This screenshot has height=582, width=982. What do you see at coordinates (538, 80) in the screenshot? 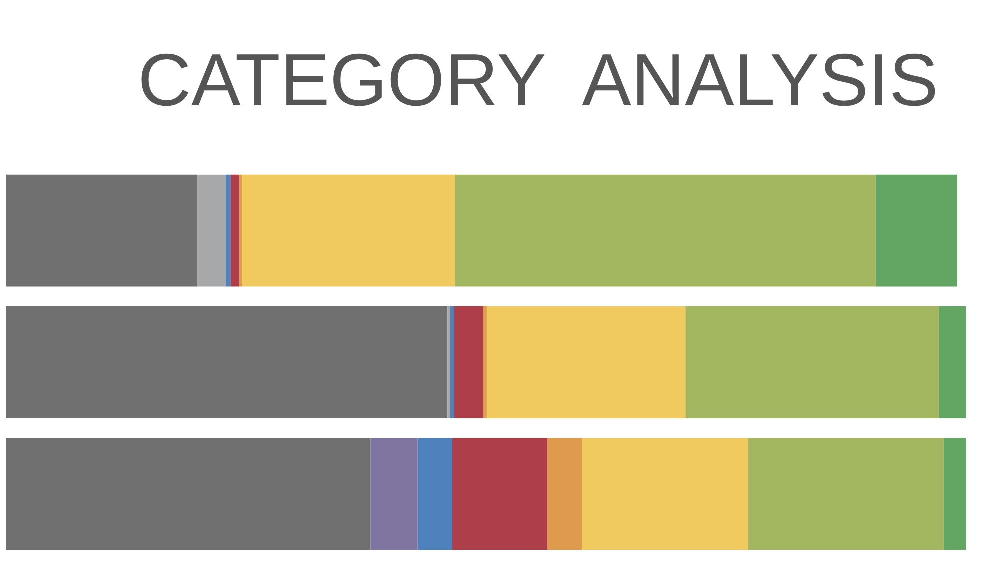
I see `chart-title: CATEGORY ANALYSIS` at bounding box center [538, 80].